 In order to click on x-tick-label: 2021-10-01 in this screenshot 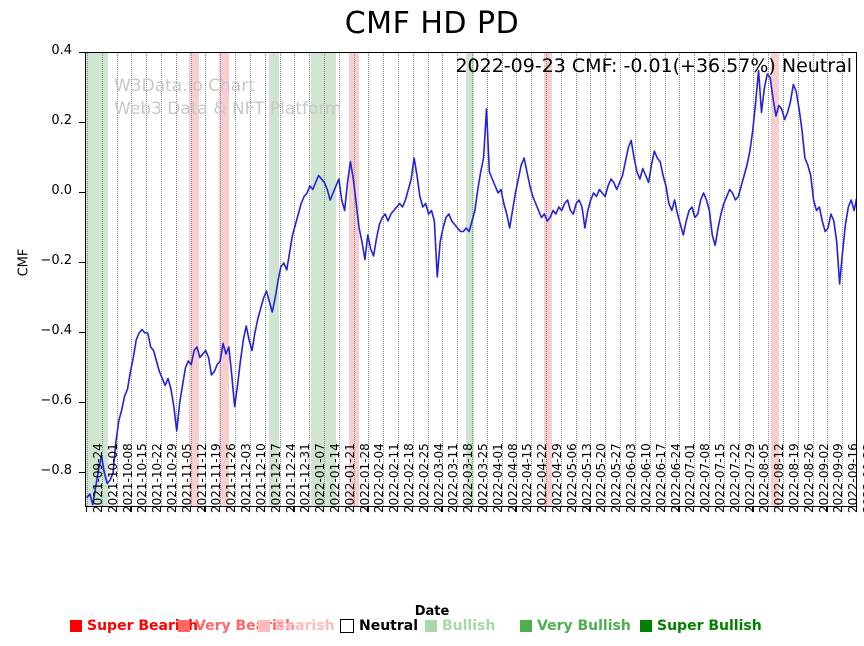, I will do `click(112, 478)`.